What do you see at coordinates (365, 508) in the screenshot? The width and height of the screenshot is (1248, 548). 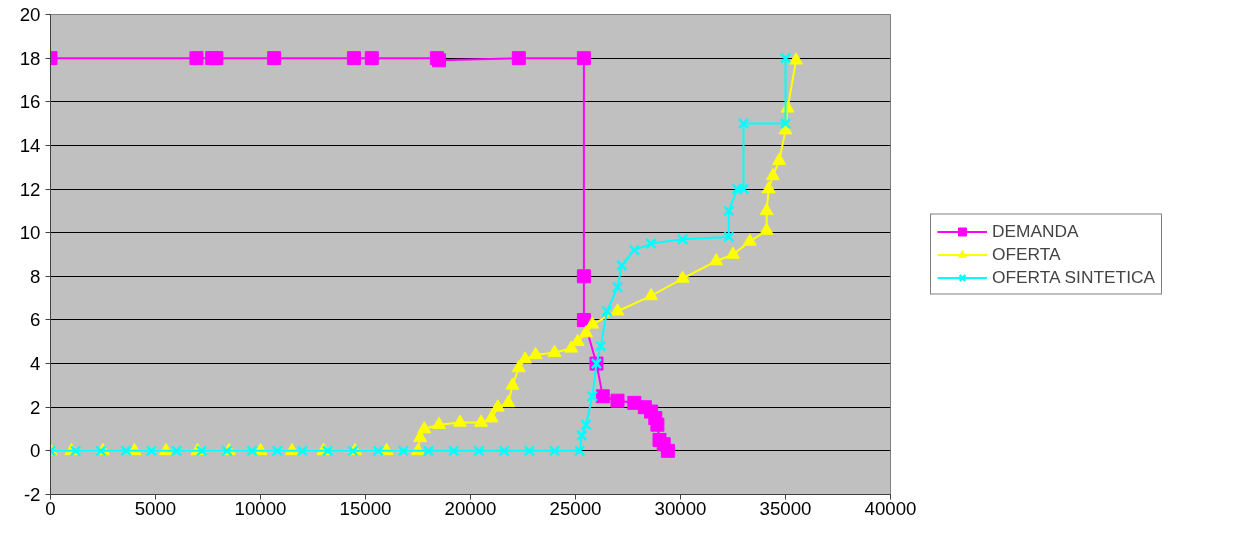 I see `x-tick-label: 15000` at bounding box center [365, 508].